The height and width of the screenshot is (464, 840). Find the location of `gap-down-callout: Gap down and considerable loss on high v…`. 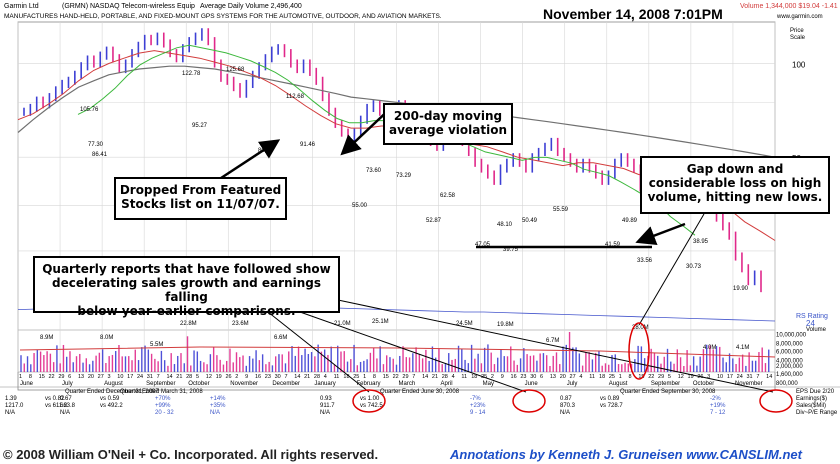

gap-down-callout: Gap down and considerable loss on high v… is located at coordinates (735, 185).